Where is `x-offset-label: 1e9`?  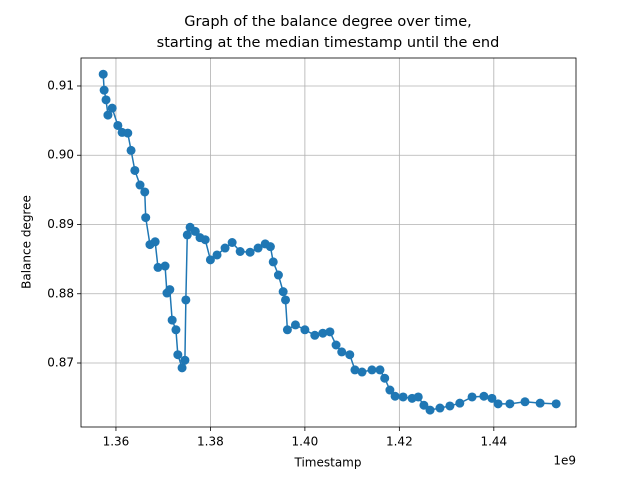 x-offset-label: 1e9 is located at coordinates (564, 461).